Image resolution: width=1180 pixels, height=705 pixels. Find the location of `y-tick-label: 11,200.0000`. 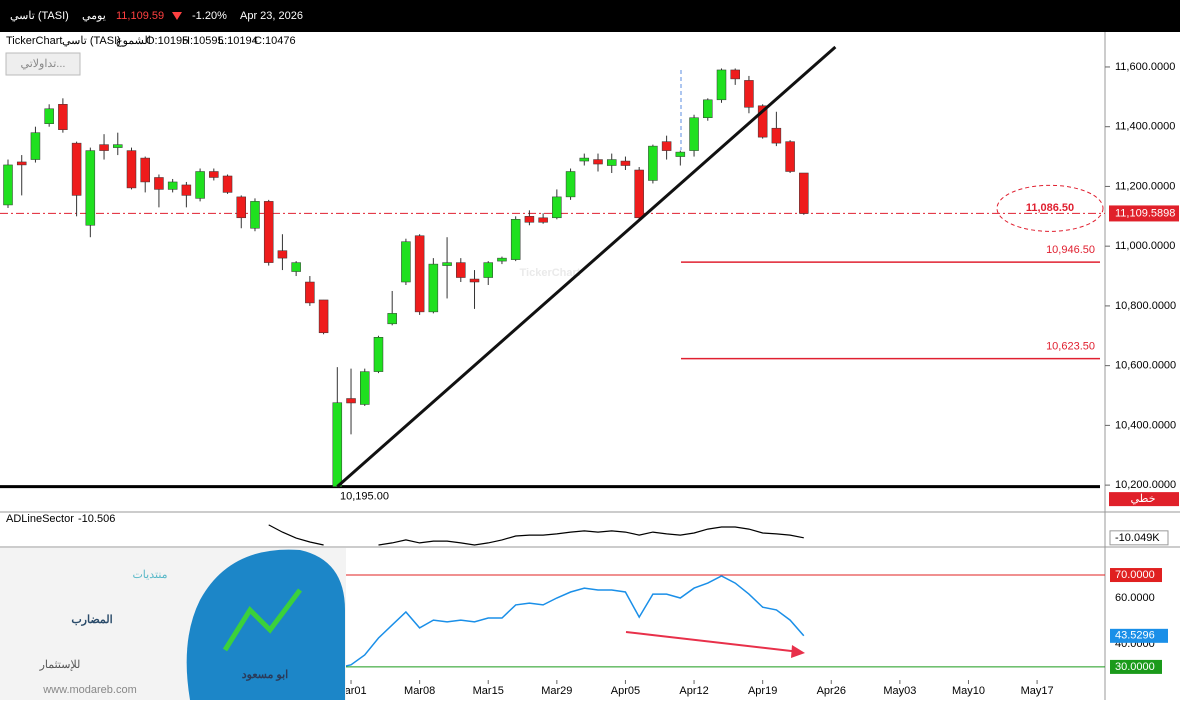

y-tick-label: 11,200.0000 is located at coordinates (1145, 186).